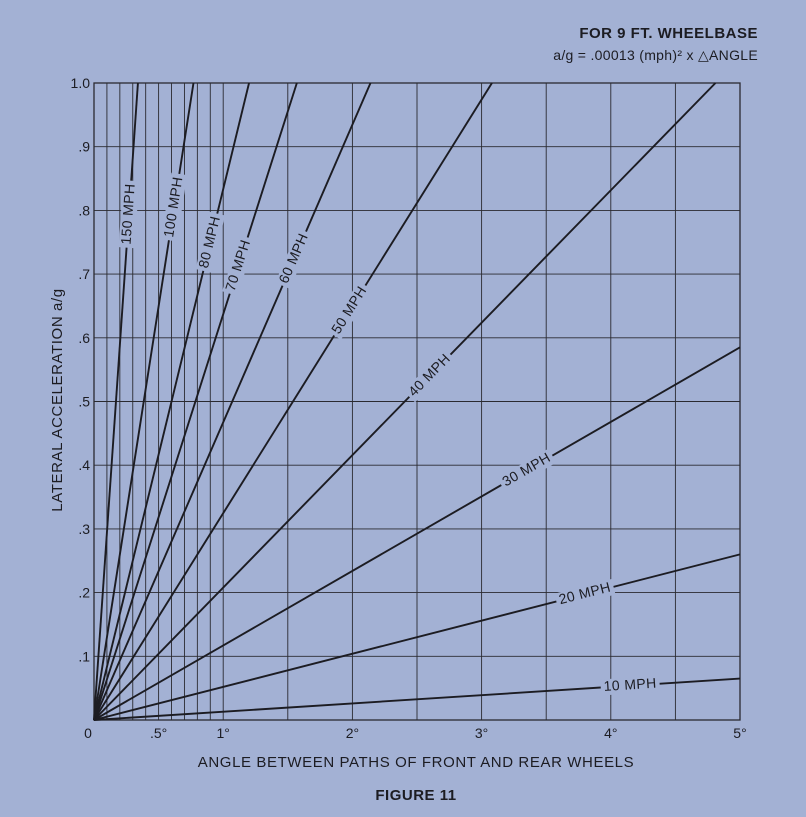 This screenshot has width=806, height=817. Describe the element at coordinates (84, 210) in the screenshot. I see `y-tick-label: .8` at that location.